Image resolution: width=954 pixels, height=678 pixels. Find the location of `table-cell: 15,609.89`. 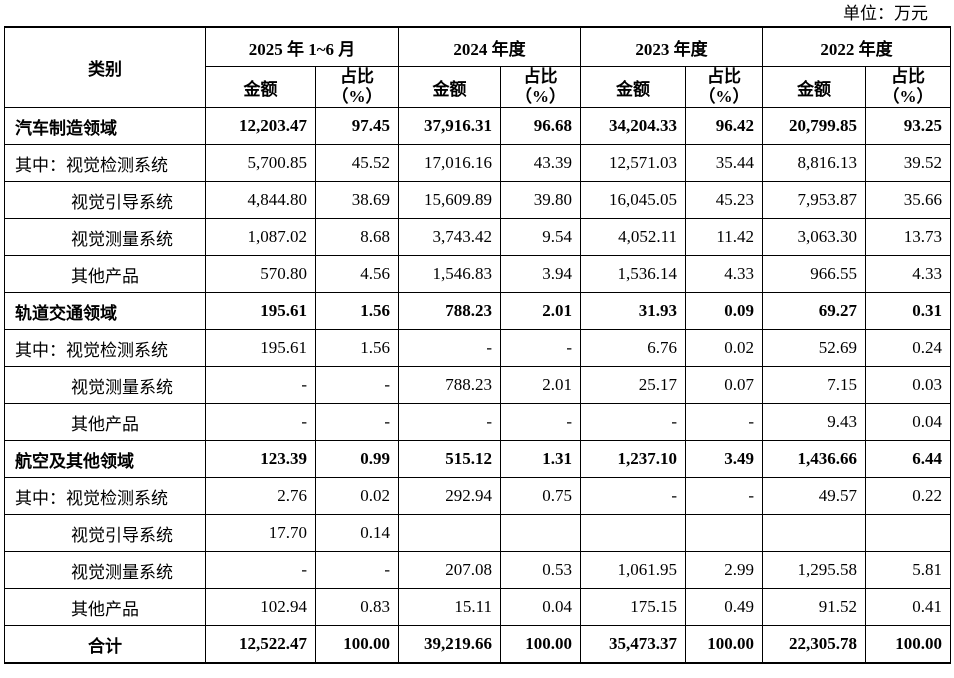

table-cell: 15,609.89 is located at coordinates (449, 200).